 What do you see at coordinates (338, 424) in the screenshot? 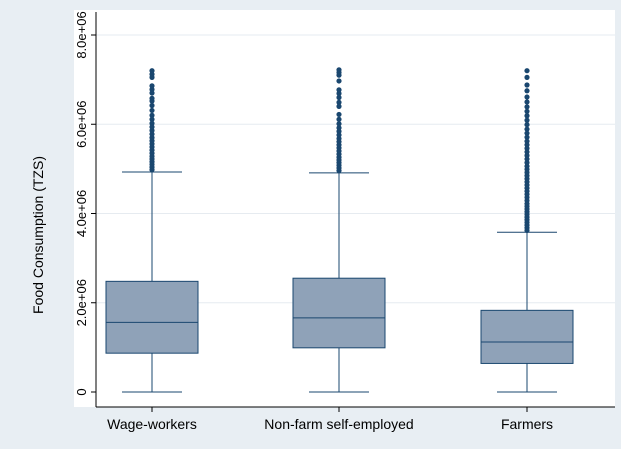
I see `x-tick-label: Non-farm self-employed` at bounding box center [338, 424].